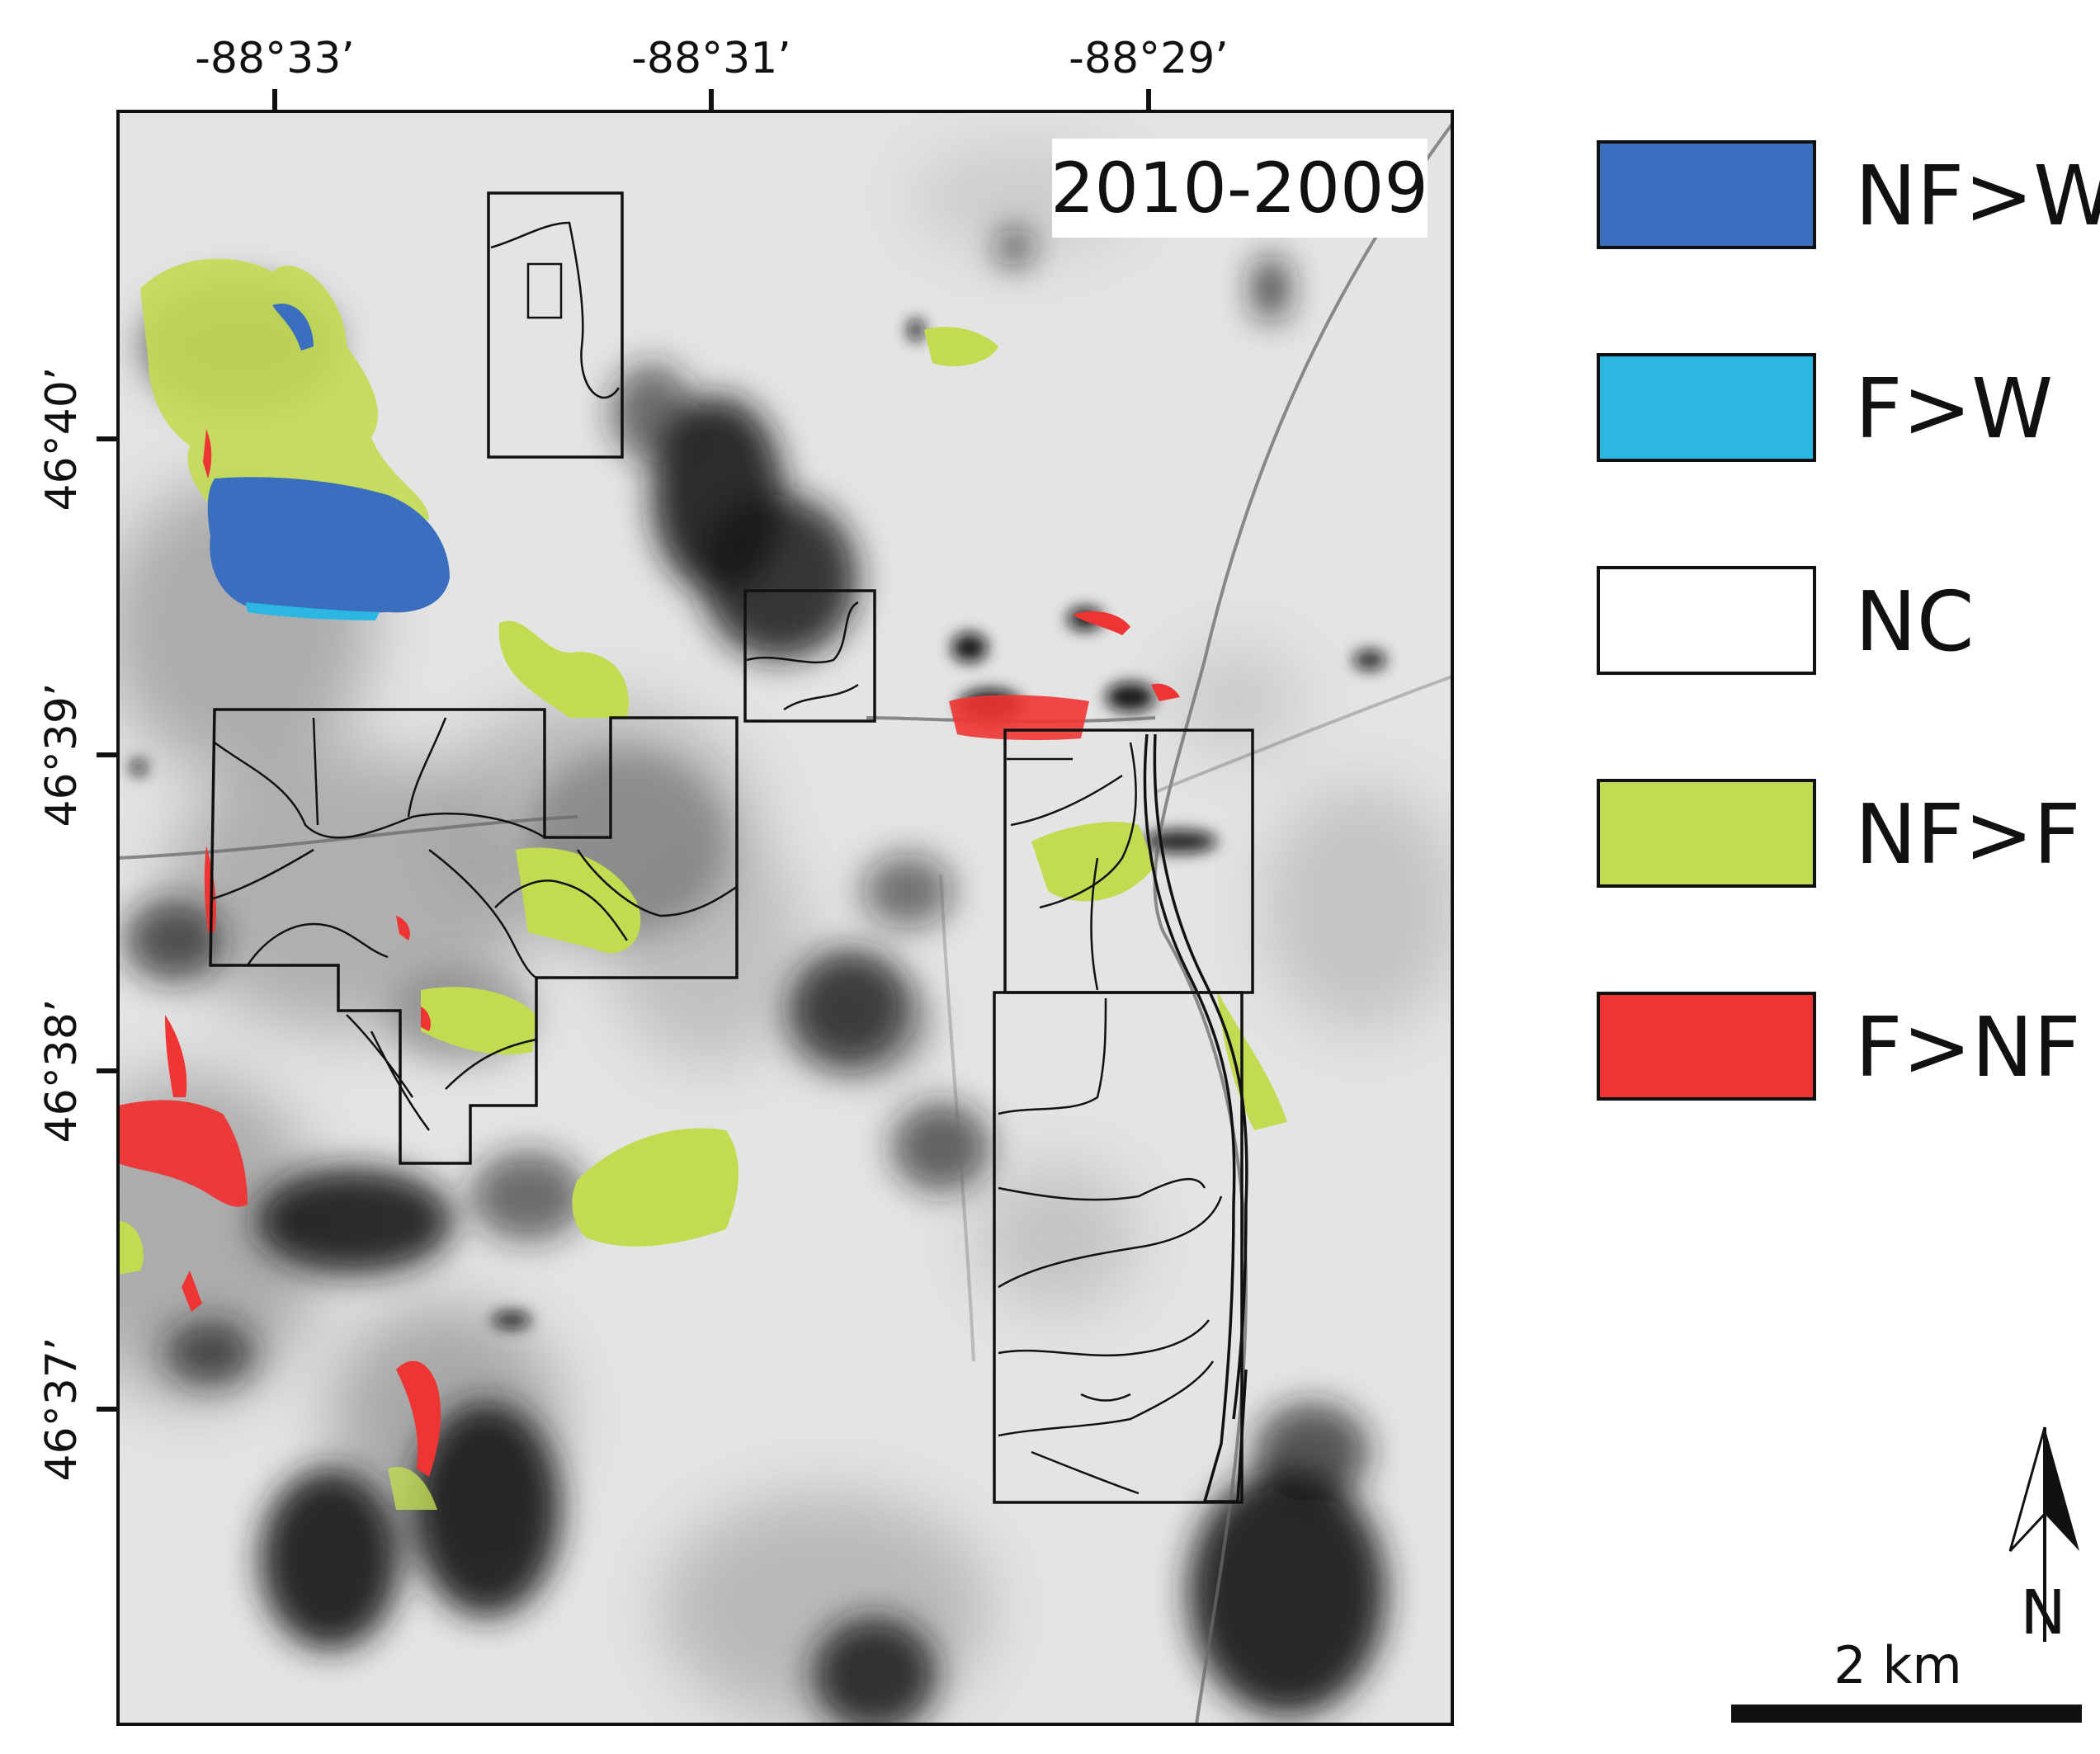 The image size is (2100, 1754). Describe the element at coordinates (1706, 407) in the screenshot. I see `legend-swatch-f-w` at that location.